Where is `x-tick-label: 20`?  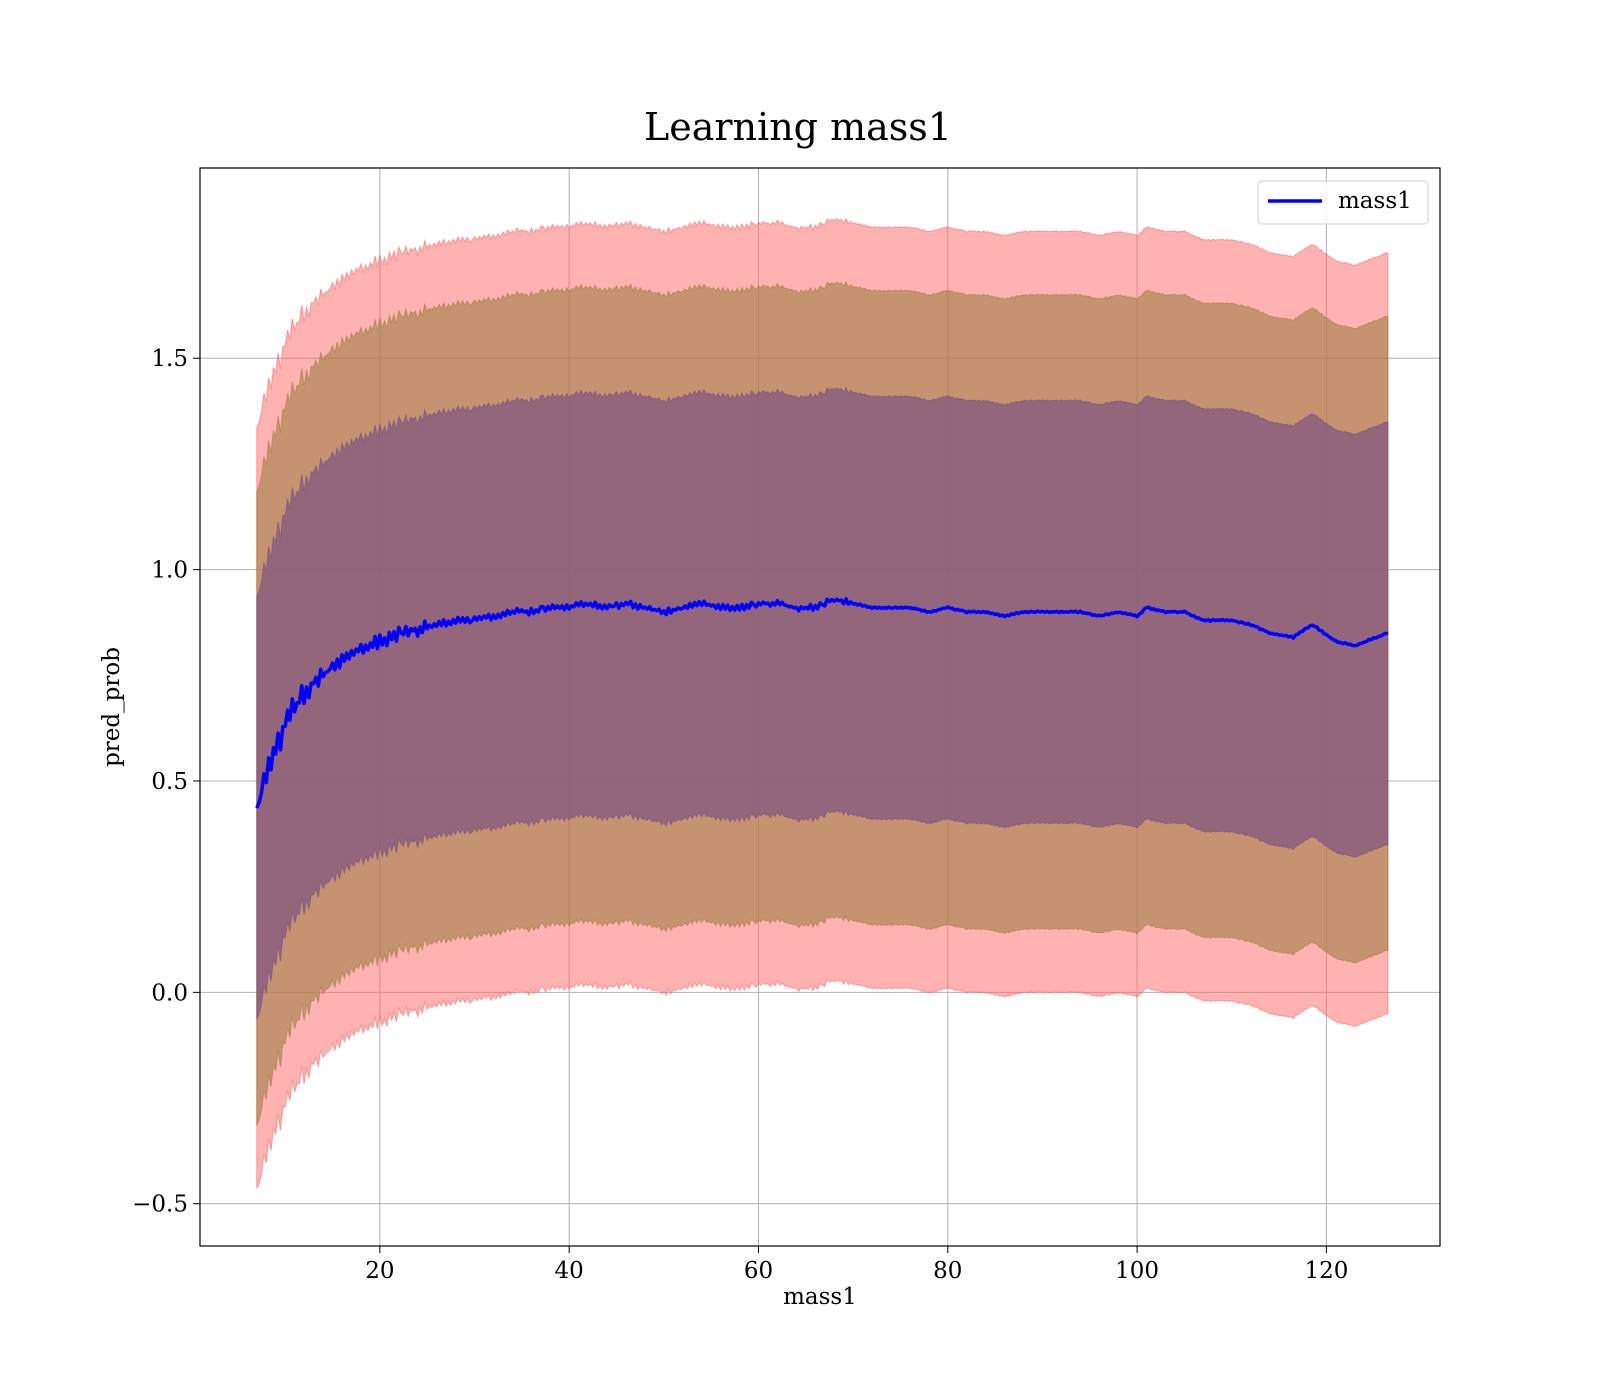
x-tick-label: 20 is located at coordinates (379, 1271).